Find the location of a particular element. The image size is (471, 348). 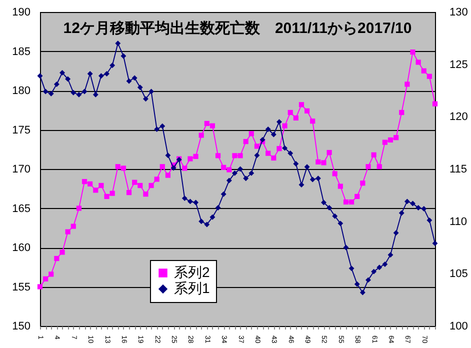

y-tick-label: 190 is located at coordinates (21, 12).